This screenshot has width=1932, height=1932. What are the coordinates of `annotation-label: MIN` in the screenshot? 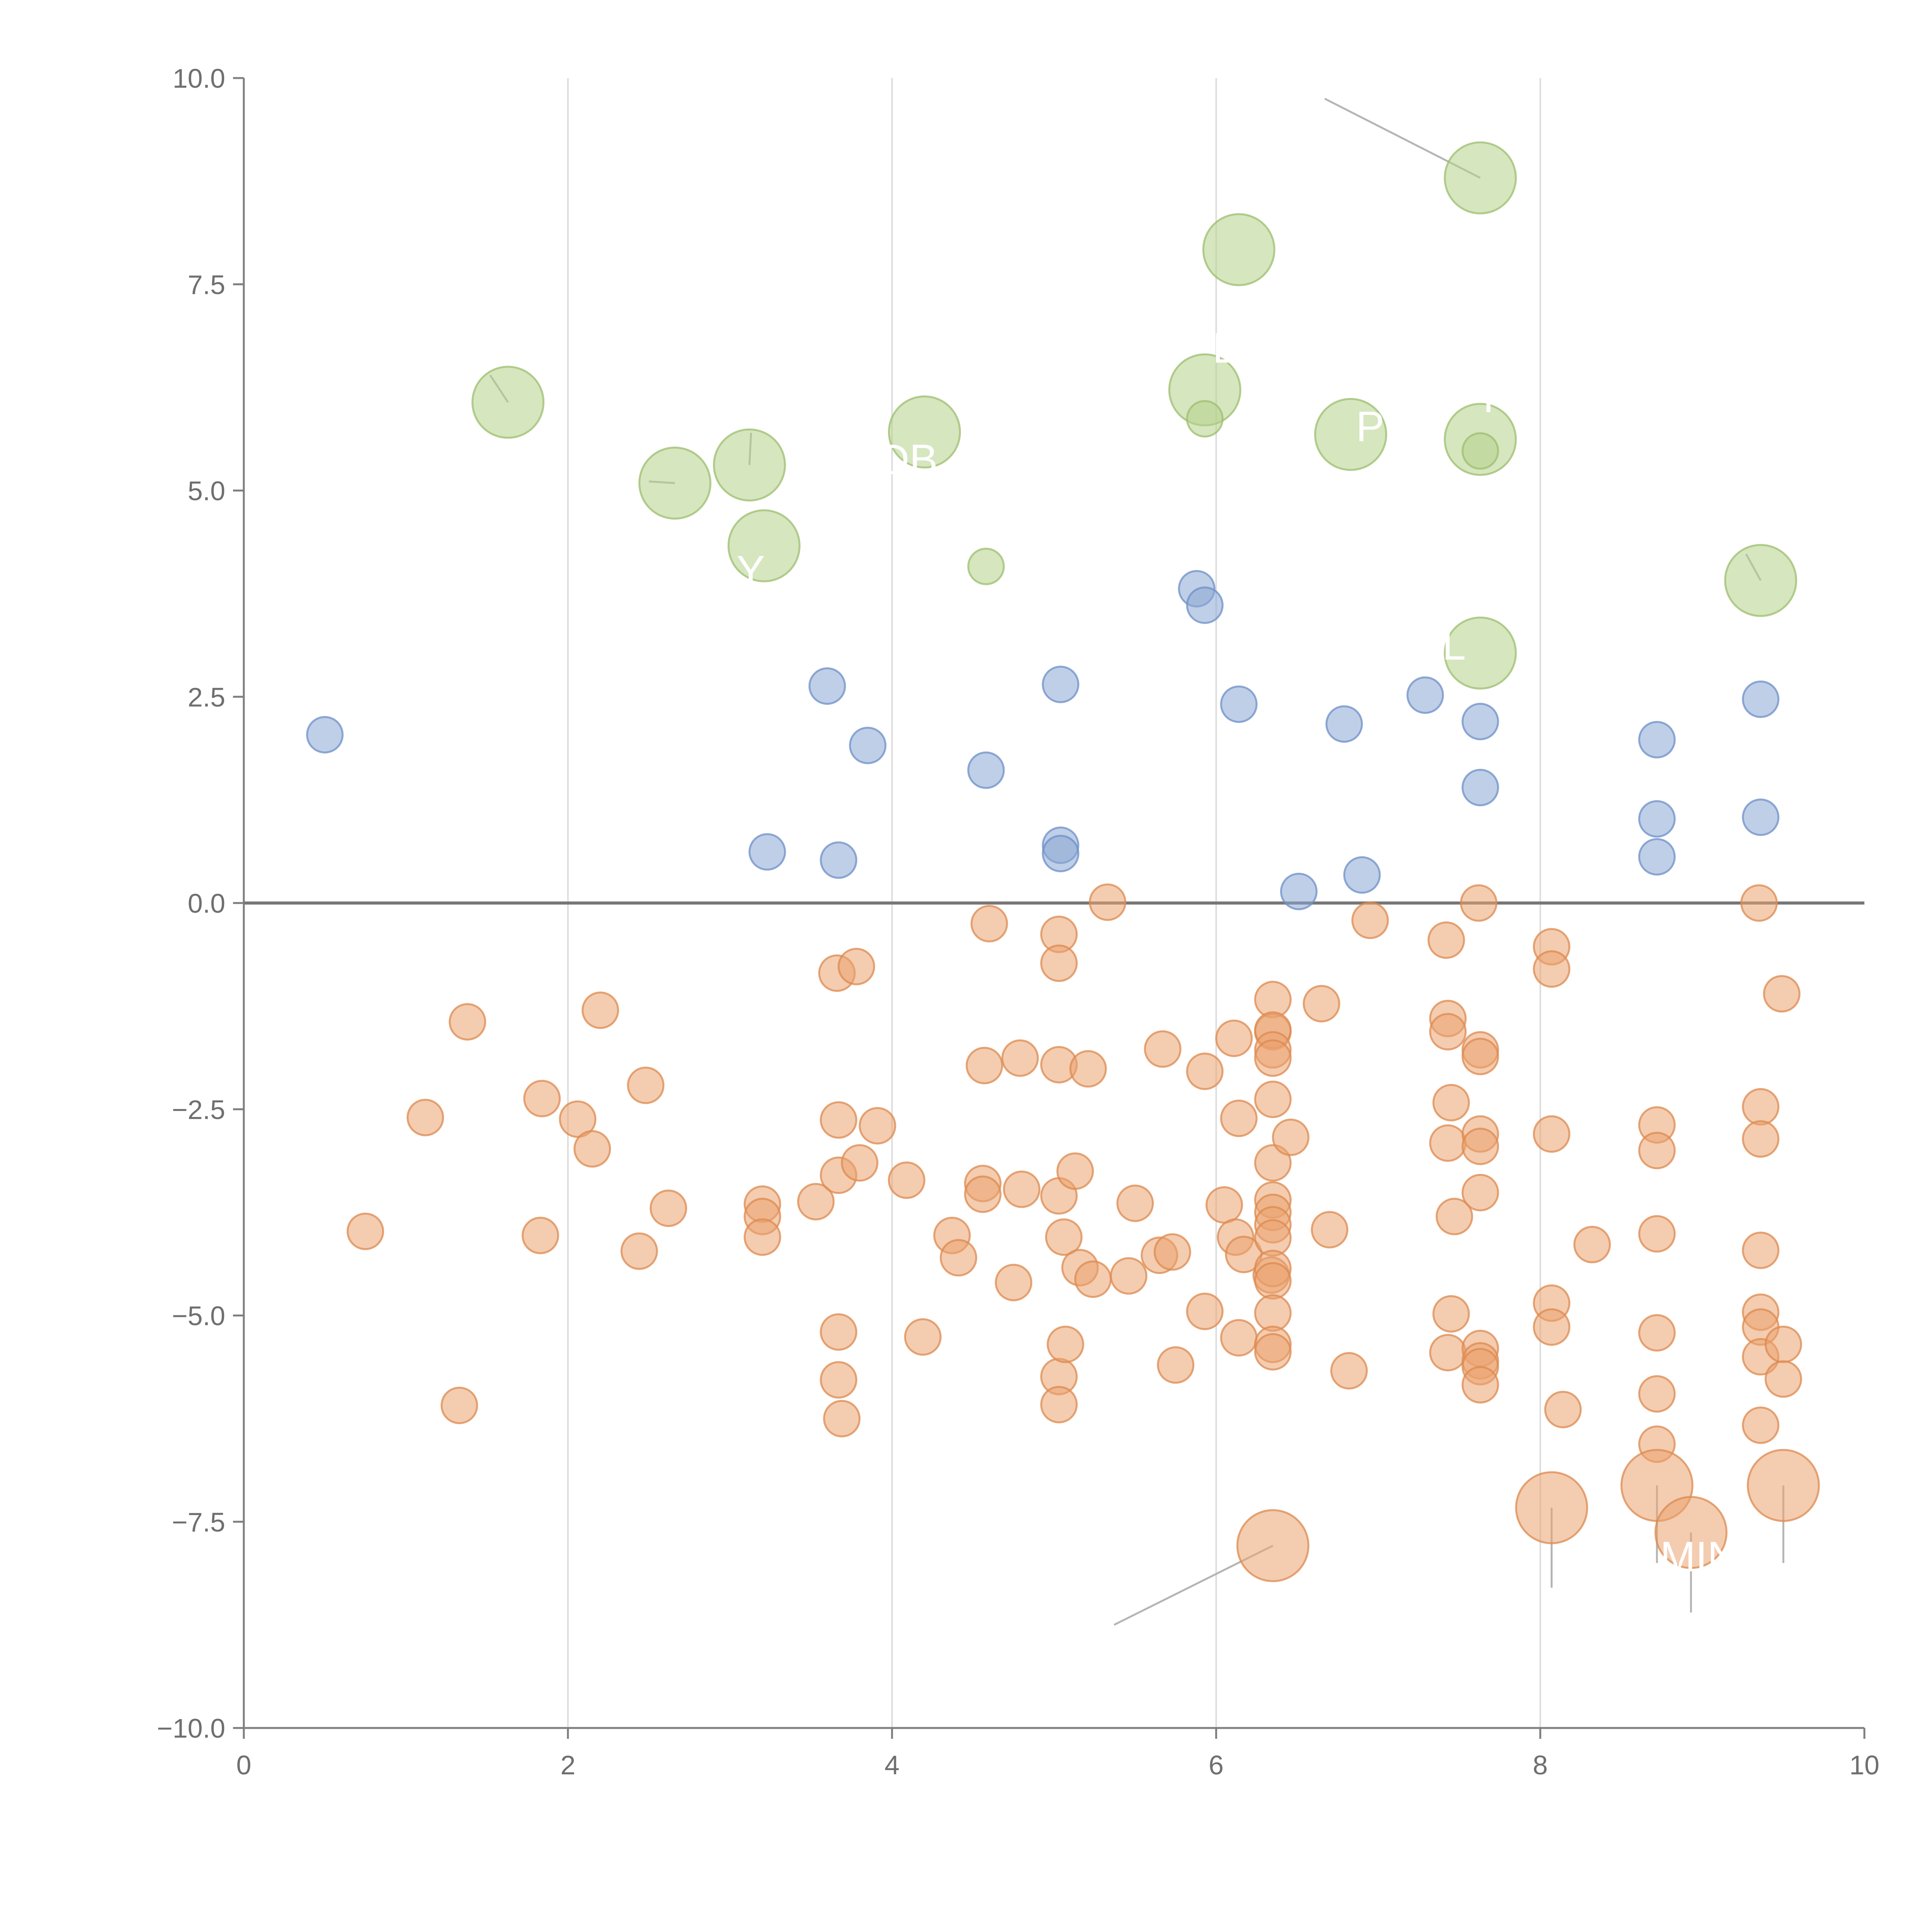 It's located at (1699, 1556).